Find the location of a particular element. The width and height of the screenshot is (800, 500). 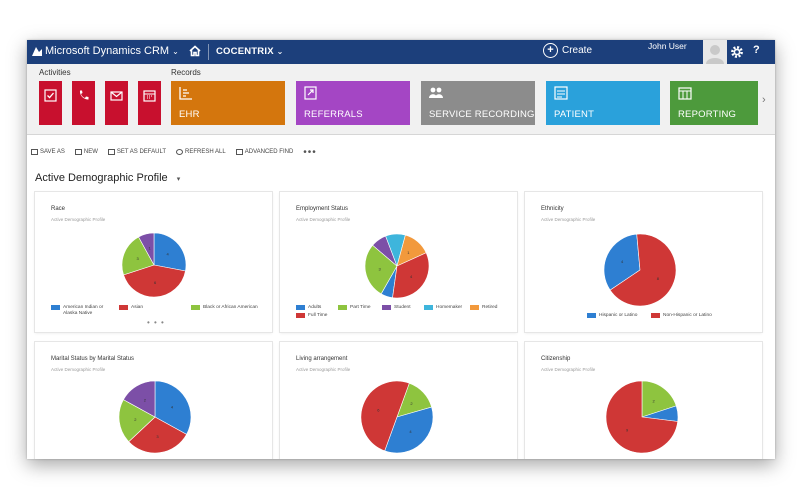

legend-item: Student is located at coordinates (396, 307).